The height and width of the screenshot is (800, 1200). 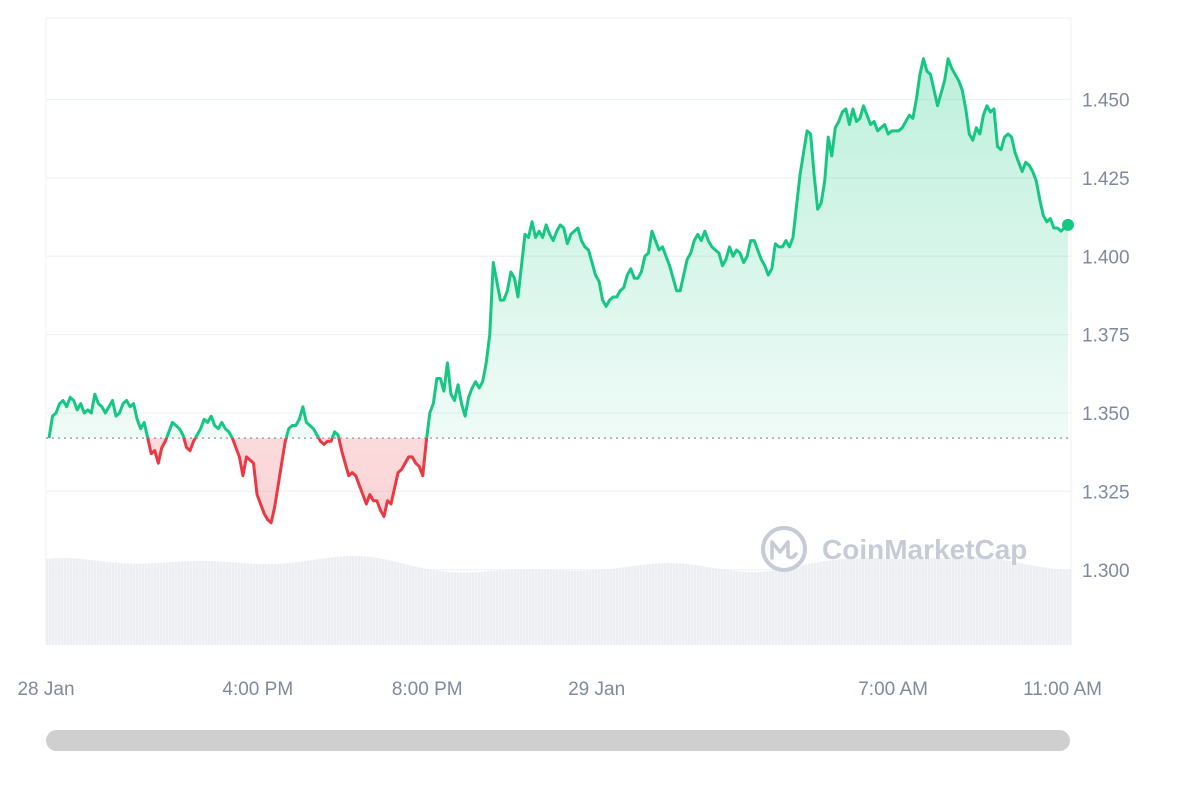 What do you see at coordinates (257, 689) in the screenshot?
I see `x-tick-label: 4:00 PM` at bounding box center [257, 689].